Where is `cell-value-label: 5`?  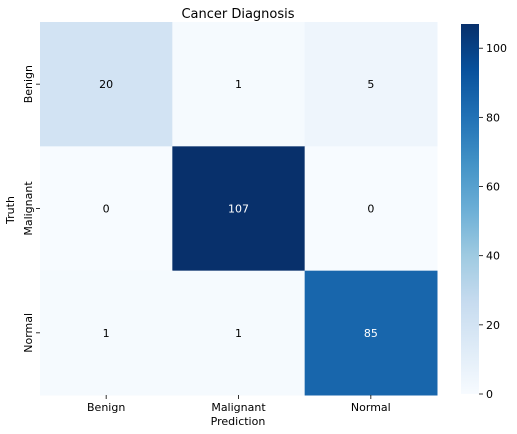
cell-value-label: 5 is located at coordinates (370, 84).